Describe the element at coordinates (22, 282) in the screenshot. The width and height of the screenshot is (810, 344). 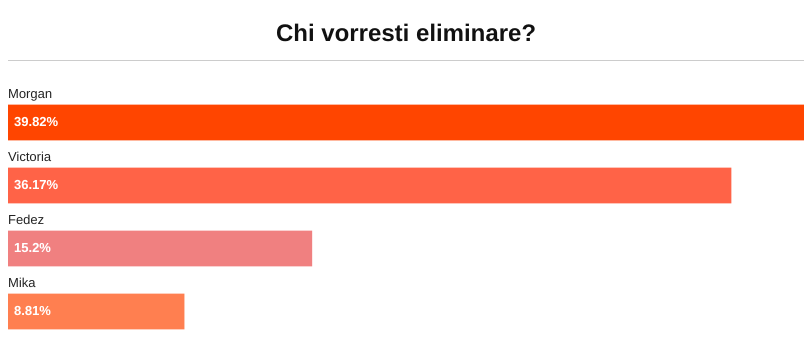
I see `y-tick-label: Mika` at that location.